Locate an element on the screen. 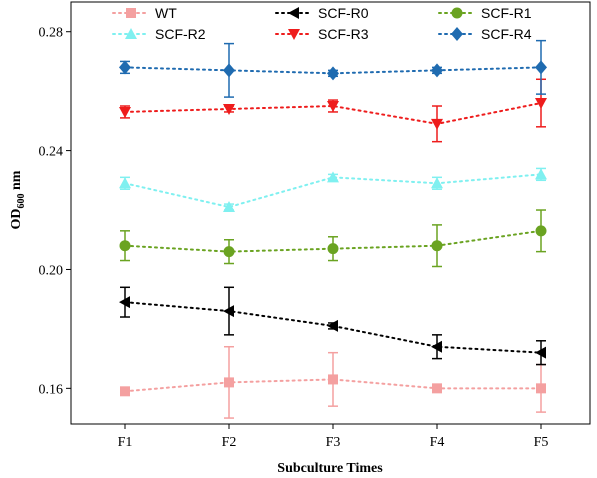 Image resolution: width=597 pixels, height=478 pixels. x-tick-label: F4 is located at coordinates (437, 442).